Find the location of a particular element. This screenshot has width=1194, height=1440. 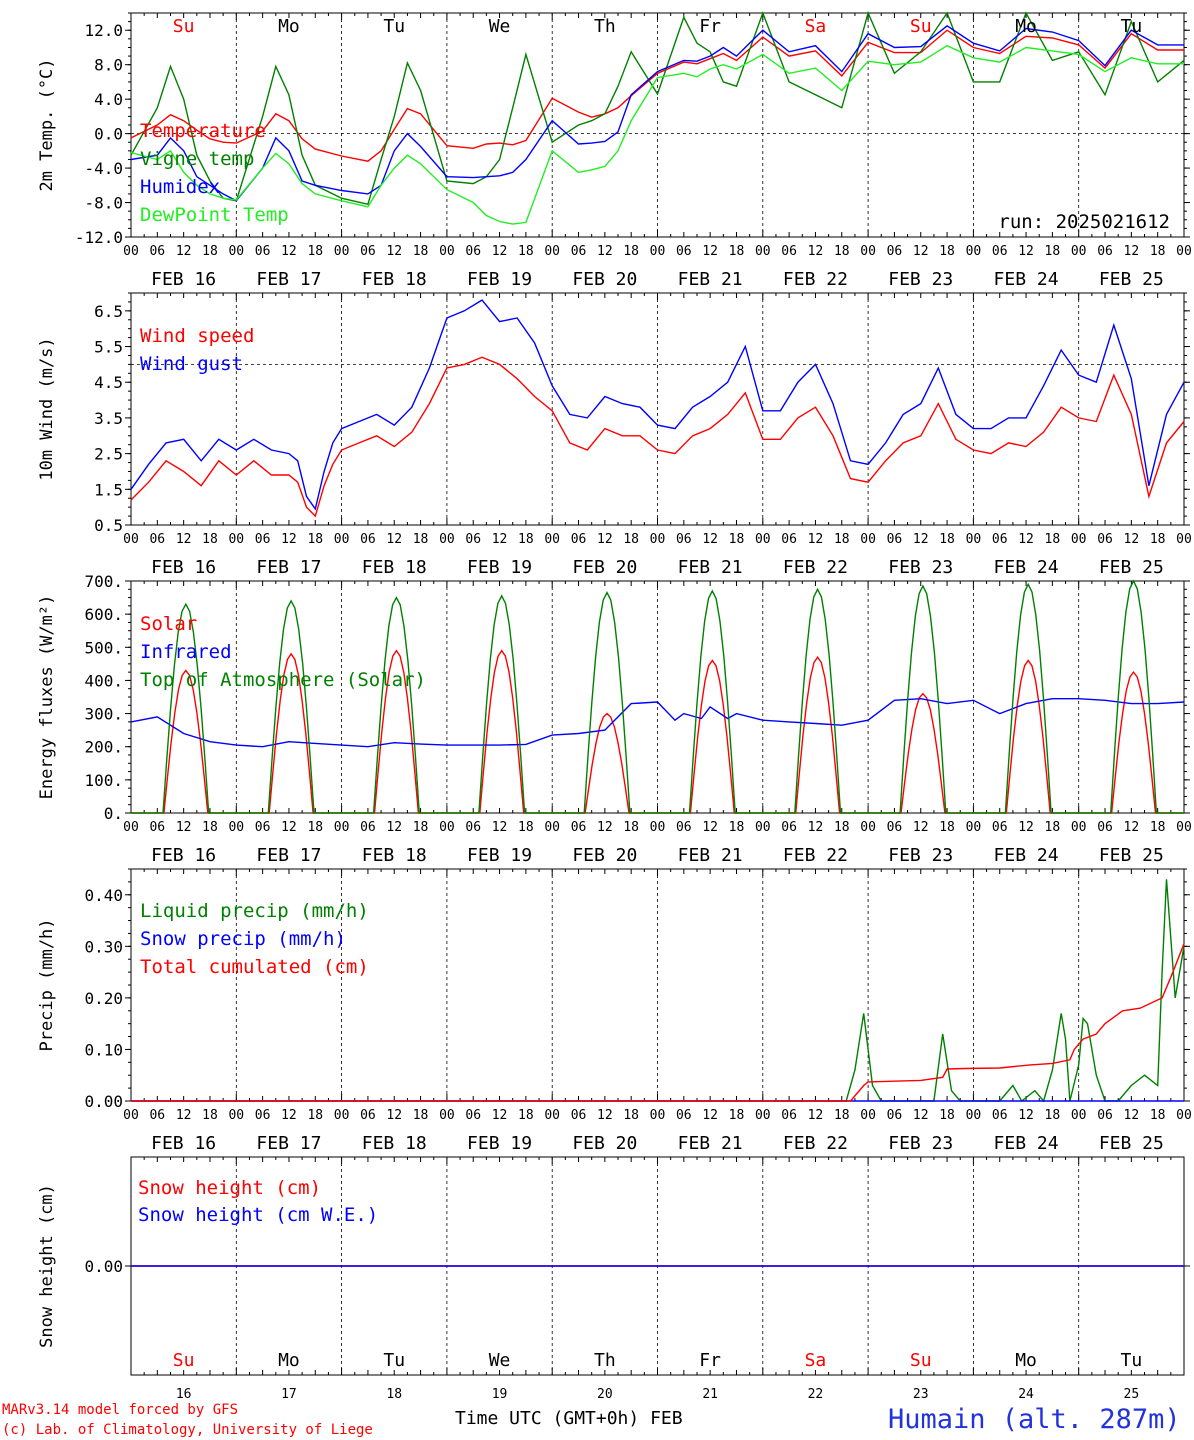

day-name: We is located at coordinates (500, 1360).